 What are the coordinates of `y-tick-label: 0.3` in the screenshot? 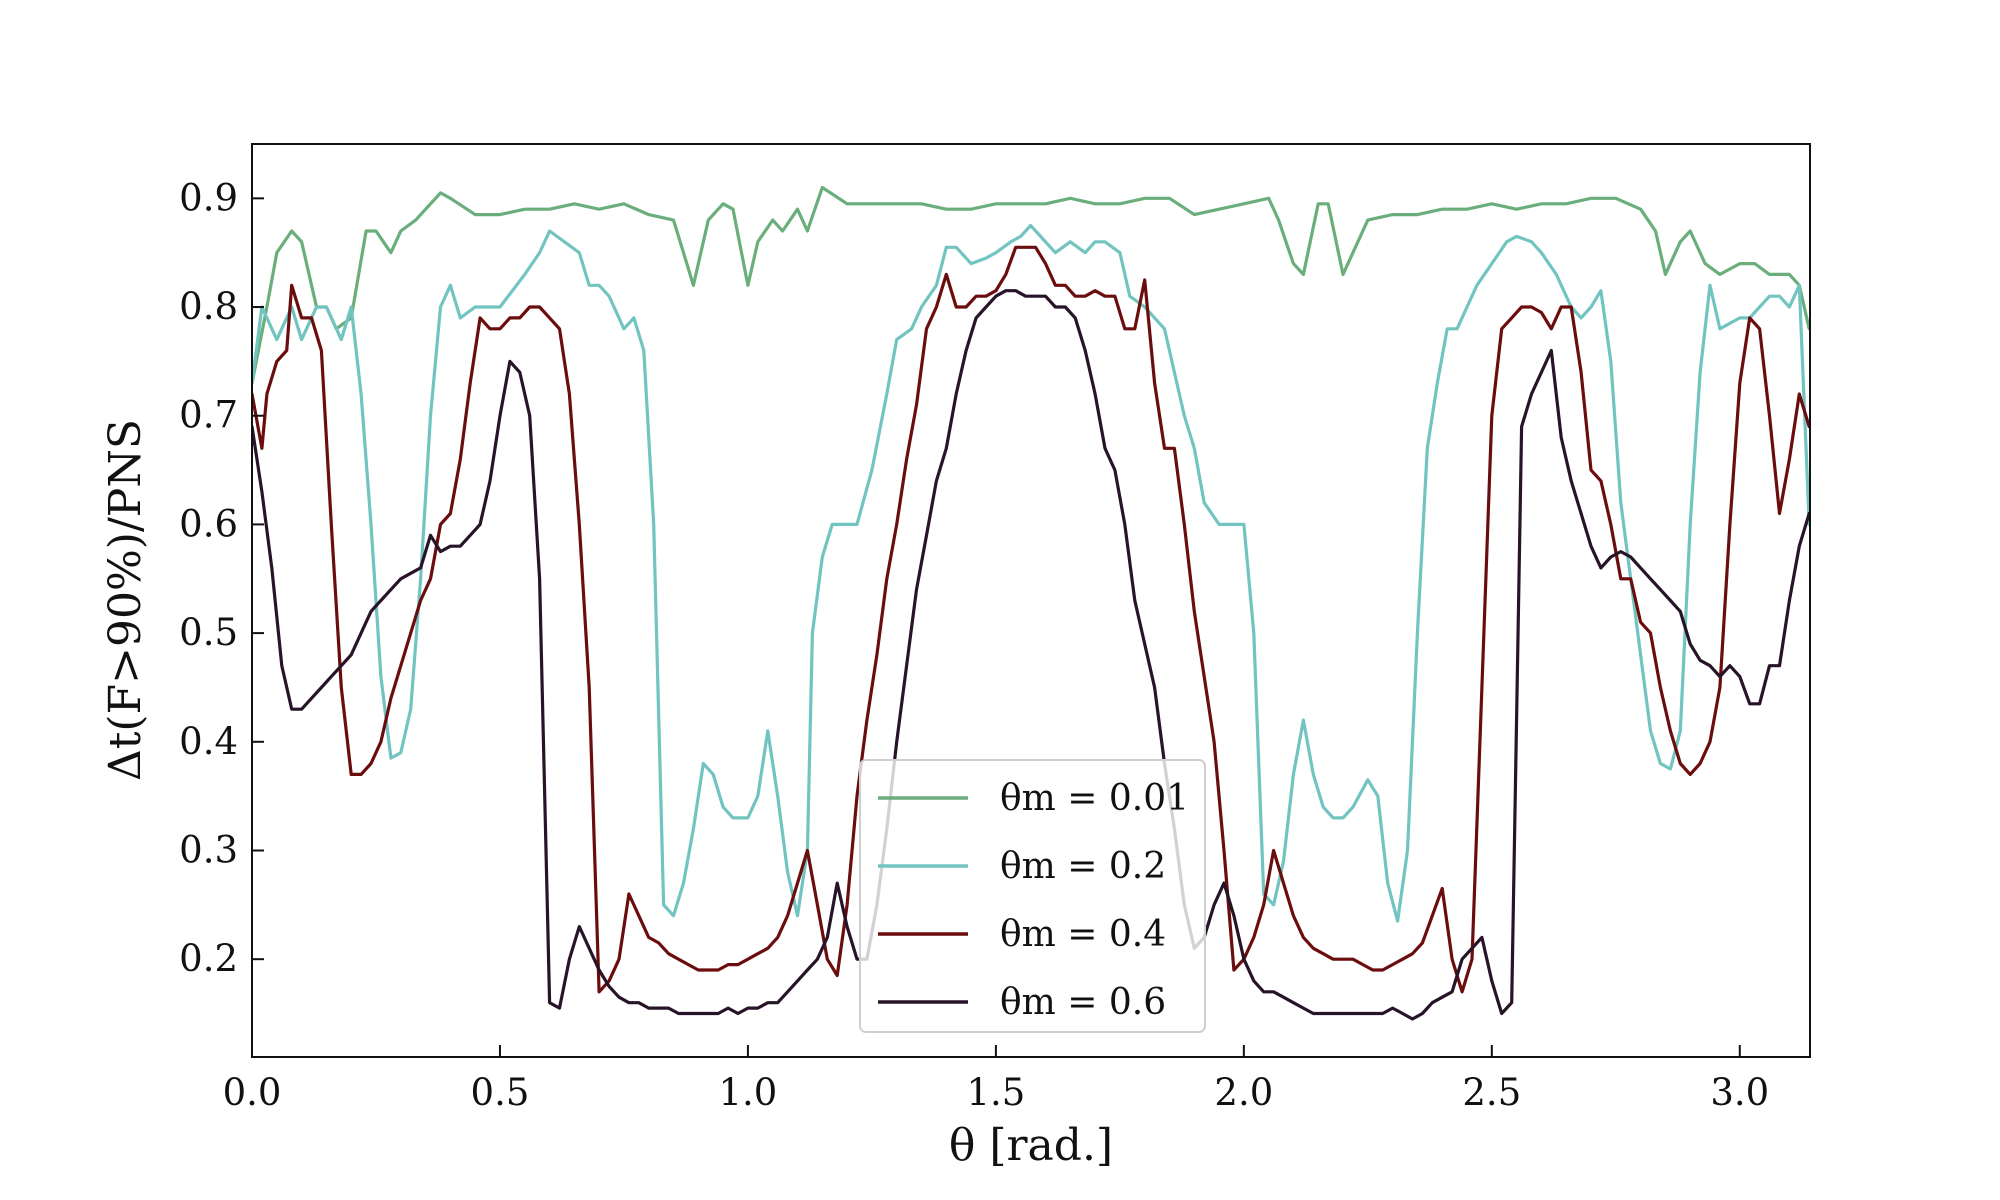 It's located at (208, 849).